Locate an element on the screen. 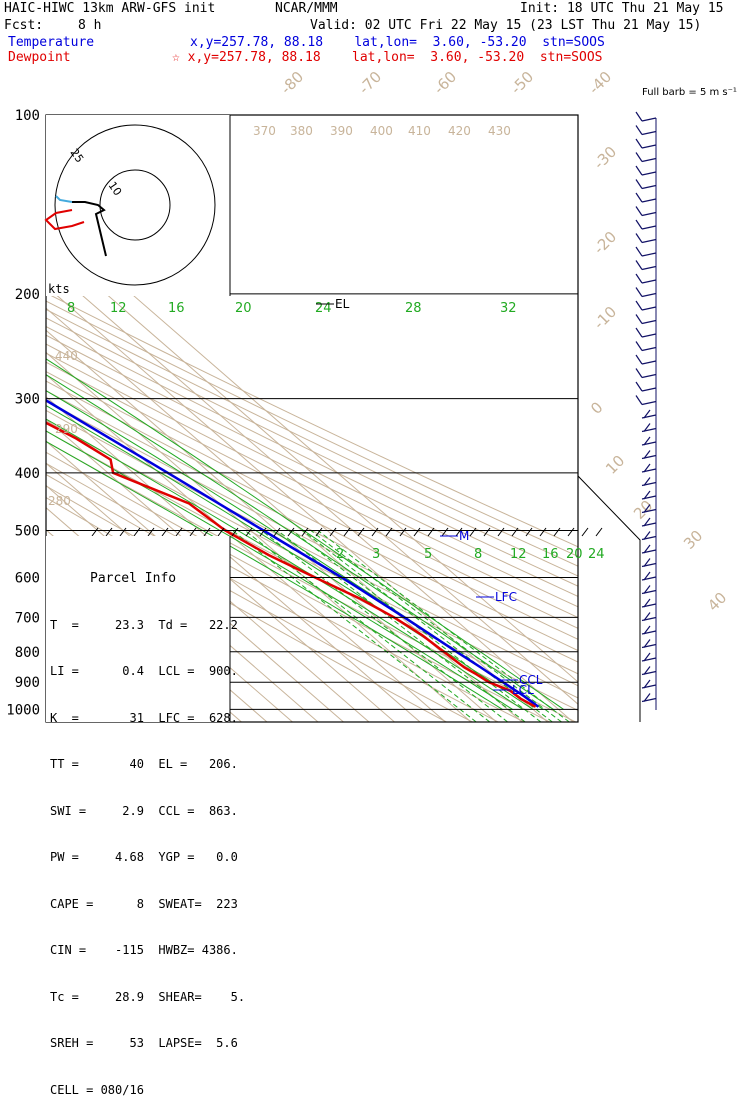  mixing-label-upper: 12 is located at coordinates (118, 308).